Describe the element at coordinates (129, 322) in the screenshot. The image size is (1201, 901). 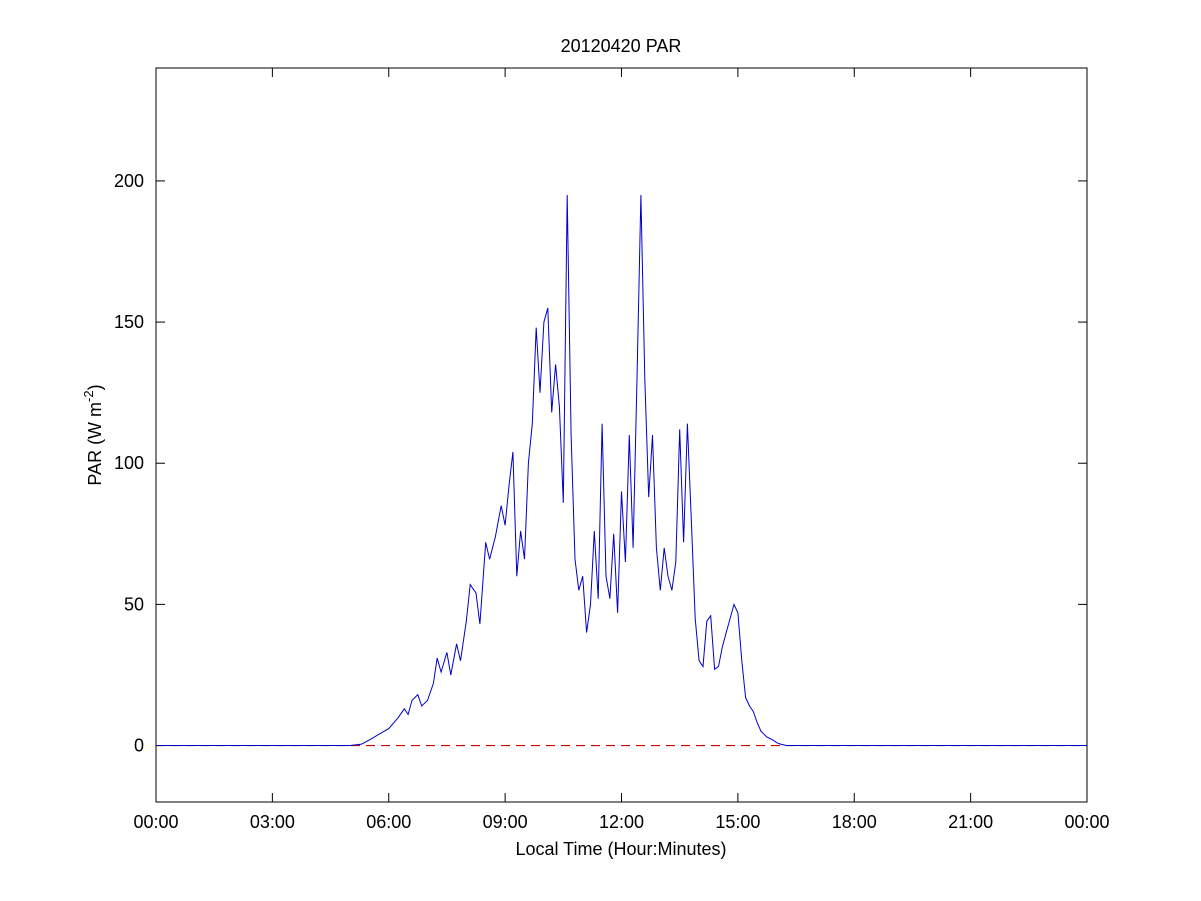
I see `y-tick-label: 150` at that location.